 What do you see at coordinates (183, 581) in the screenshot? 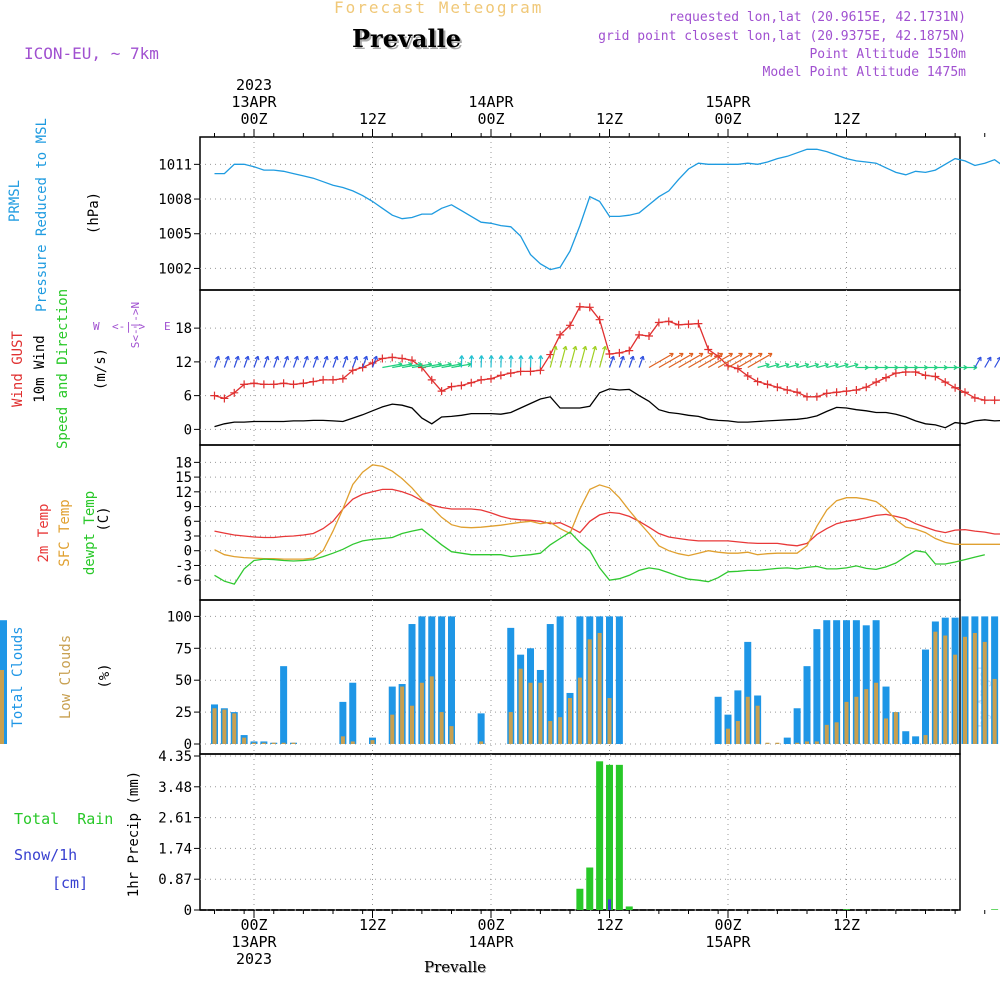
I see `y-tick-label: -6` at bounding box center [183, 581].